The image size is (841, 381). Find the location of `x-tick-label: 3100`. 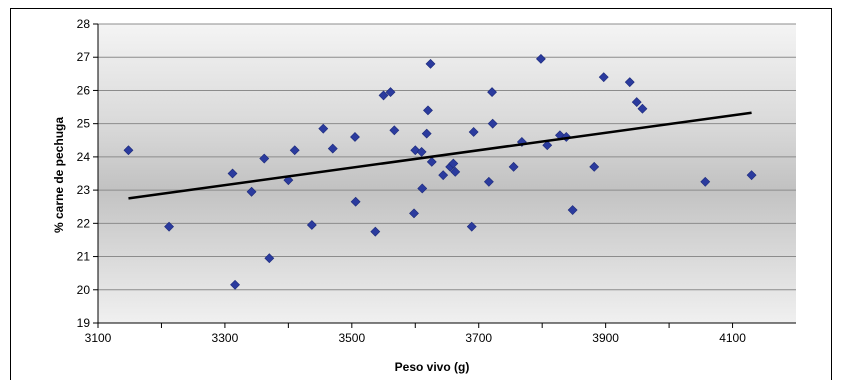

x-tick-label: 3100 is located at coordinates (98, 338).